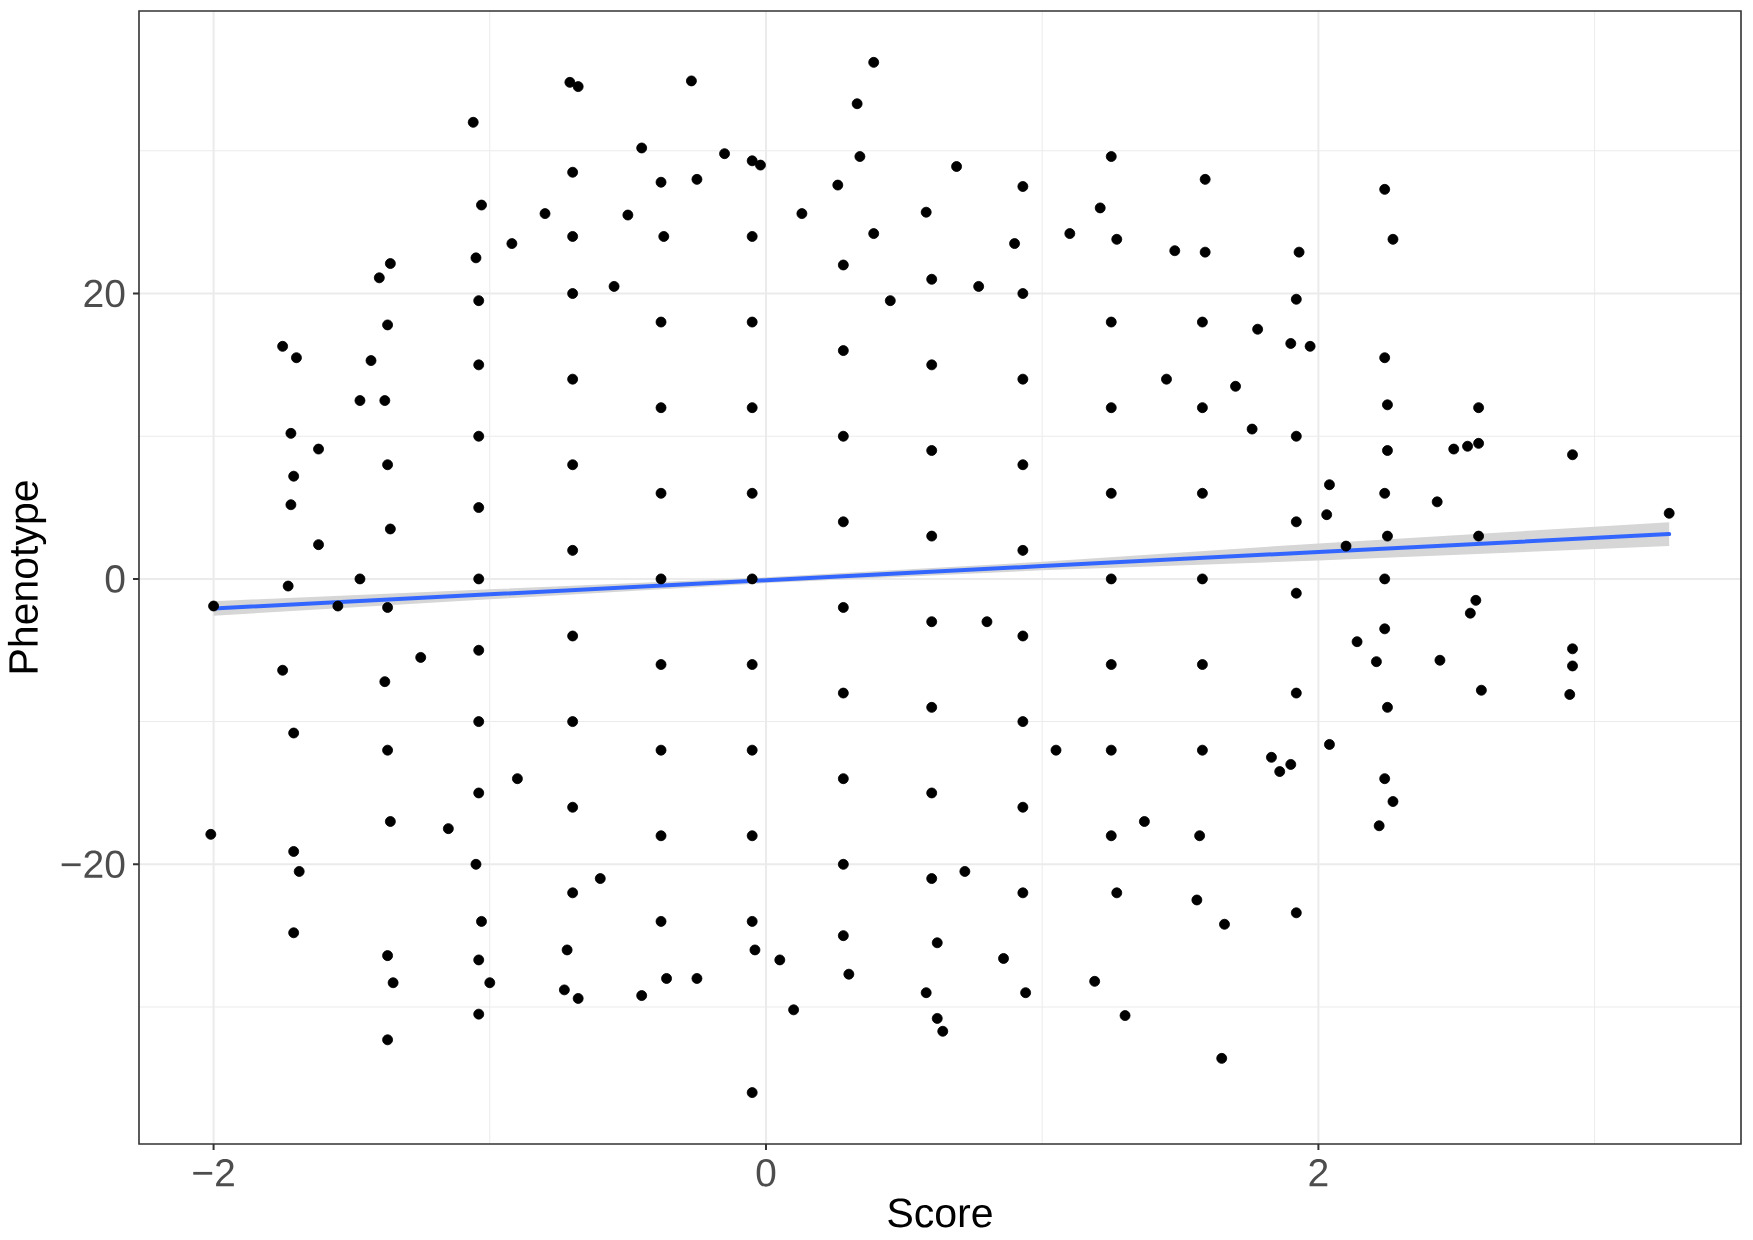 The image size is (1753, 1240). I want to click on x-tick-label: 0, so click(766, 1173).